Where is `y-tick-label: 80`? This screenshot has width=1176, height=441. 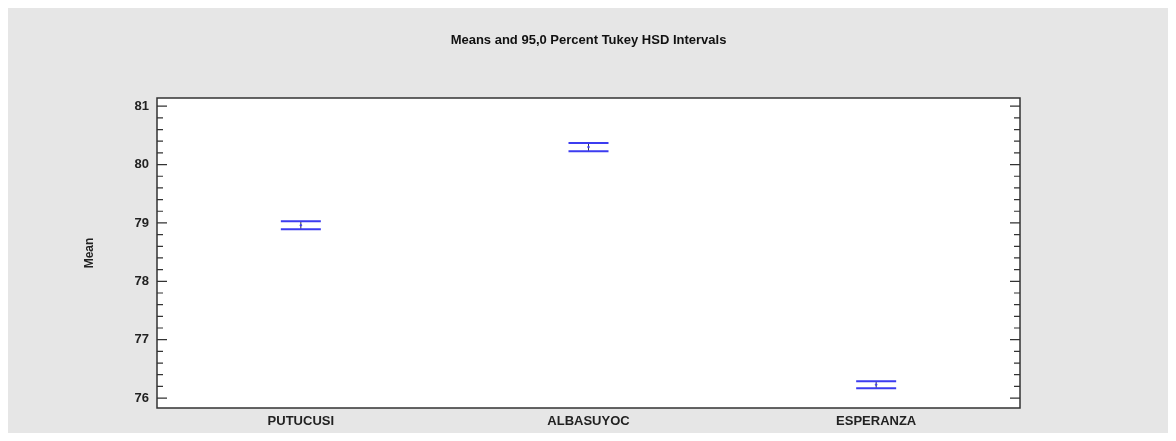 y-tick-label: 80 is located at coordinates (141, 164).